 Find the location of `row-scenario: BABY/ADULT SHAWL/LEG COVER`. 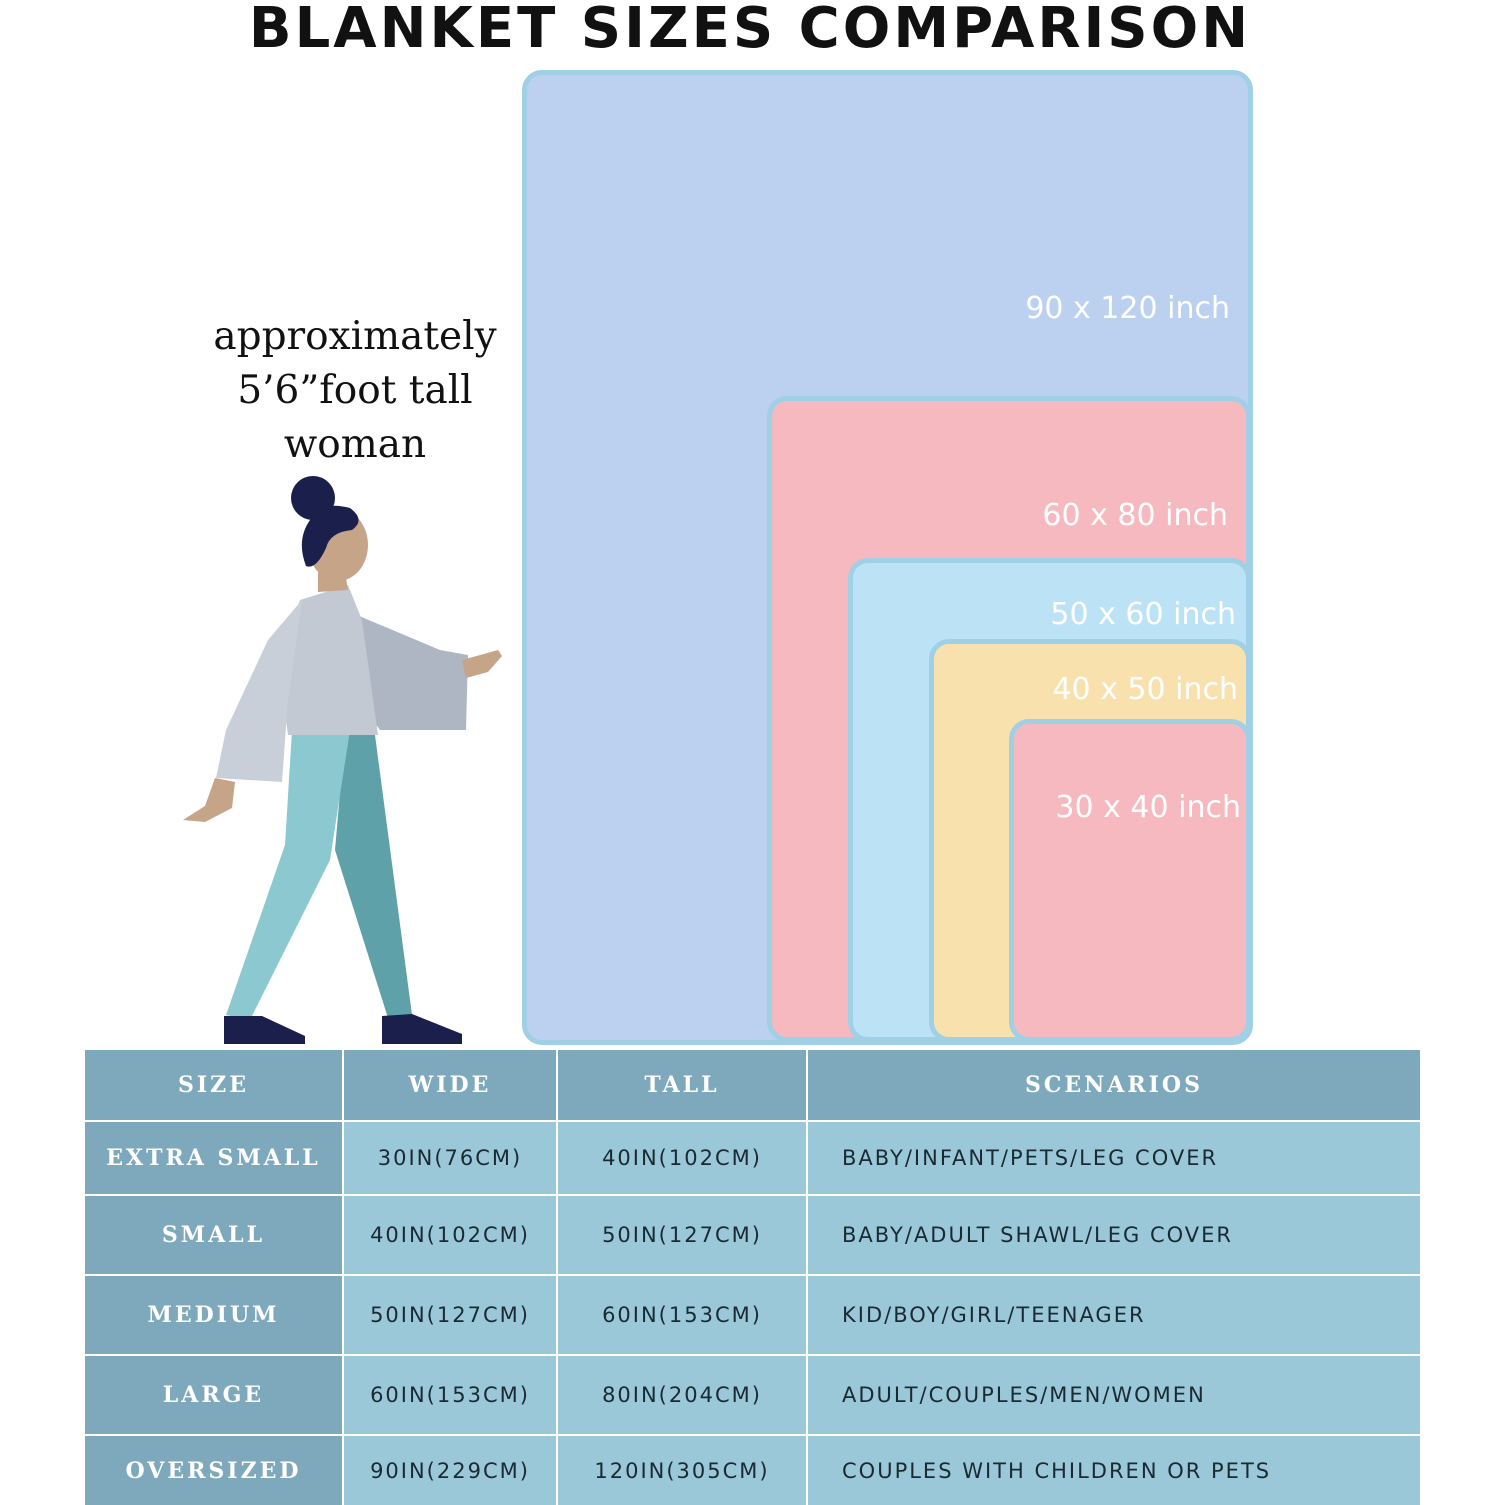

row-scenario: BABY/ADULT SHAWL/LEG COVER is located at coordinates (1114, 1235).